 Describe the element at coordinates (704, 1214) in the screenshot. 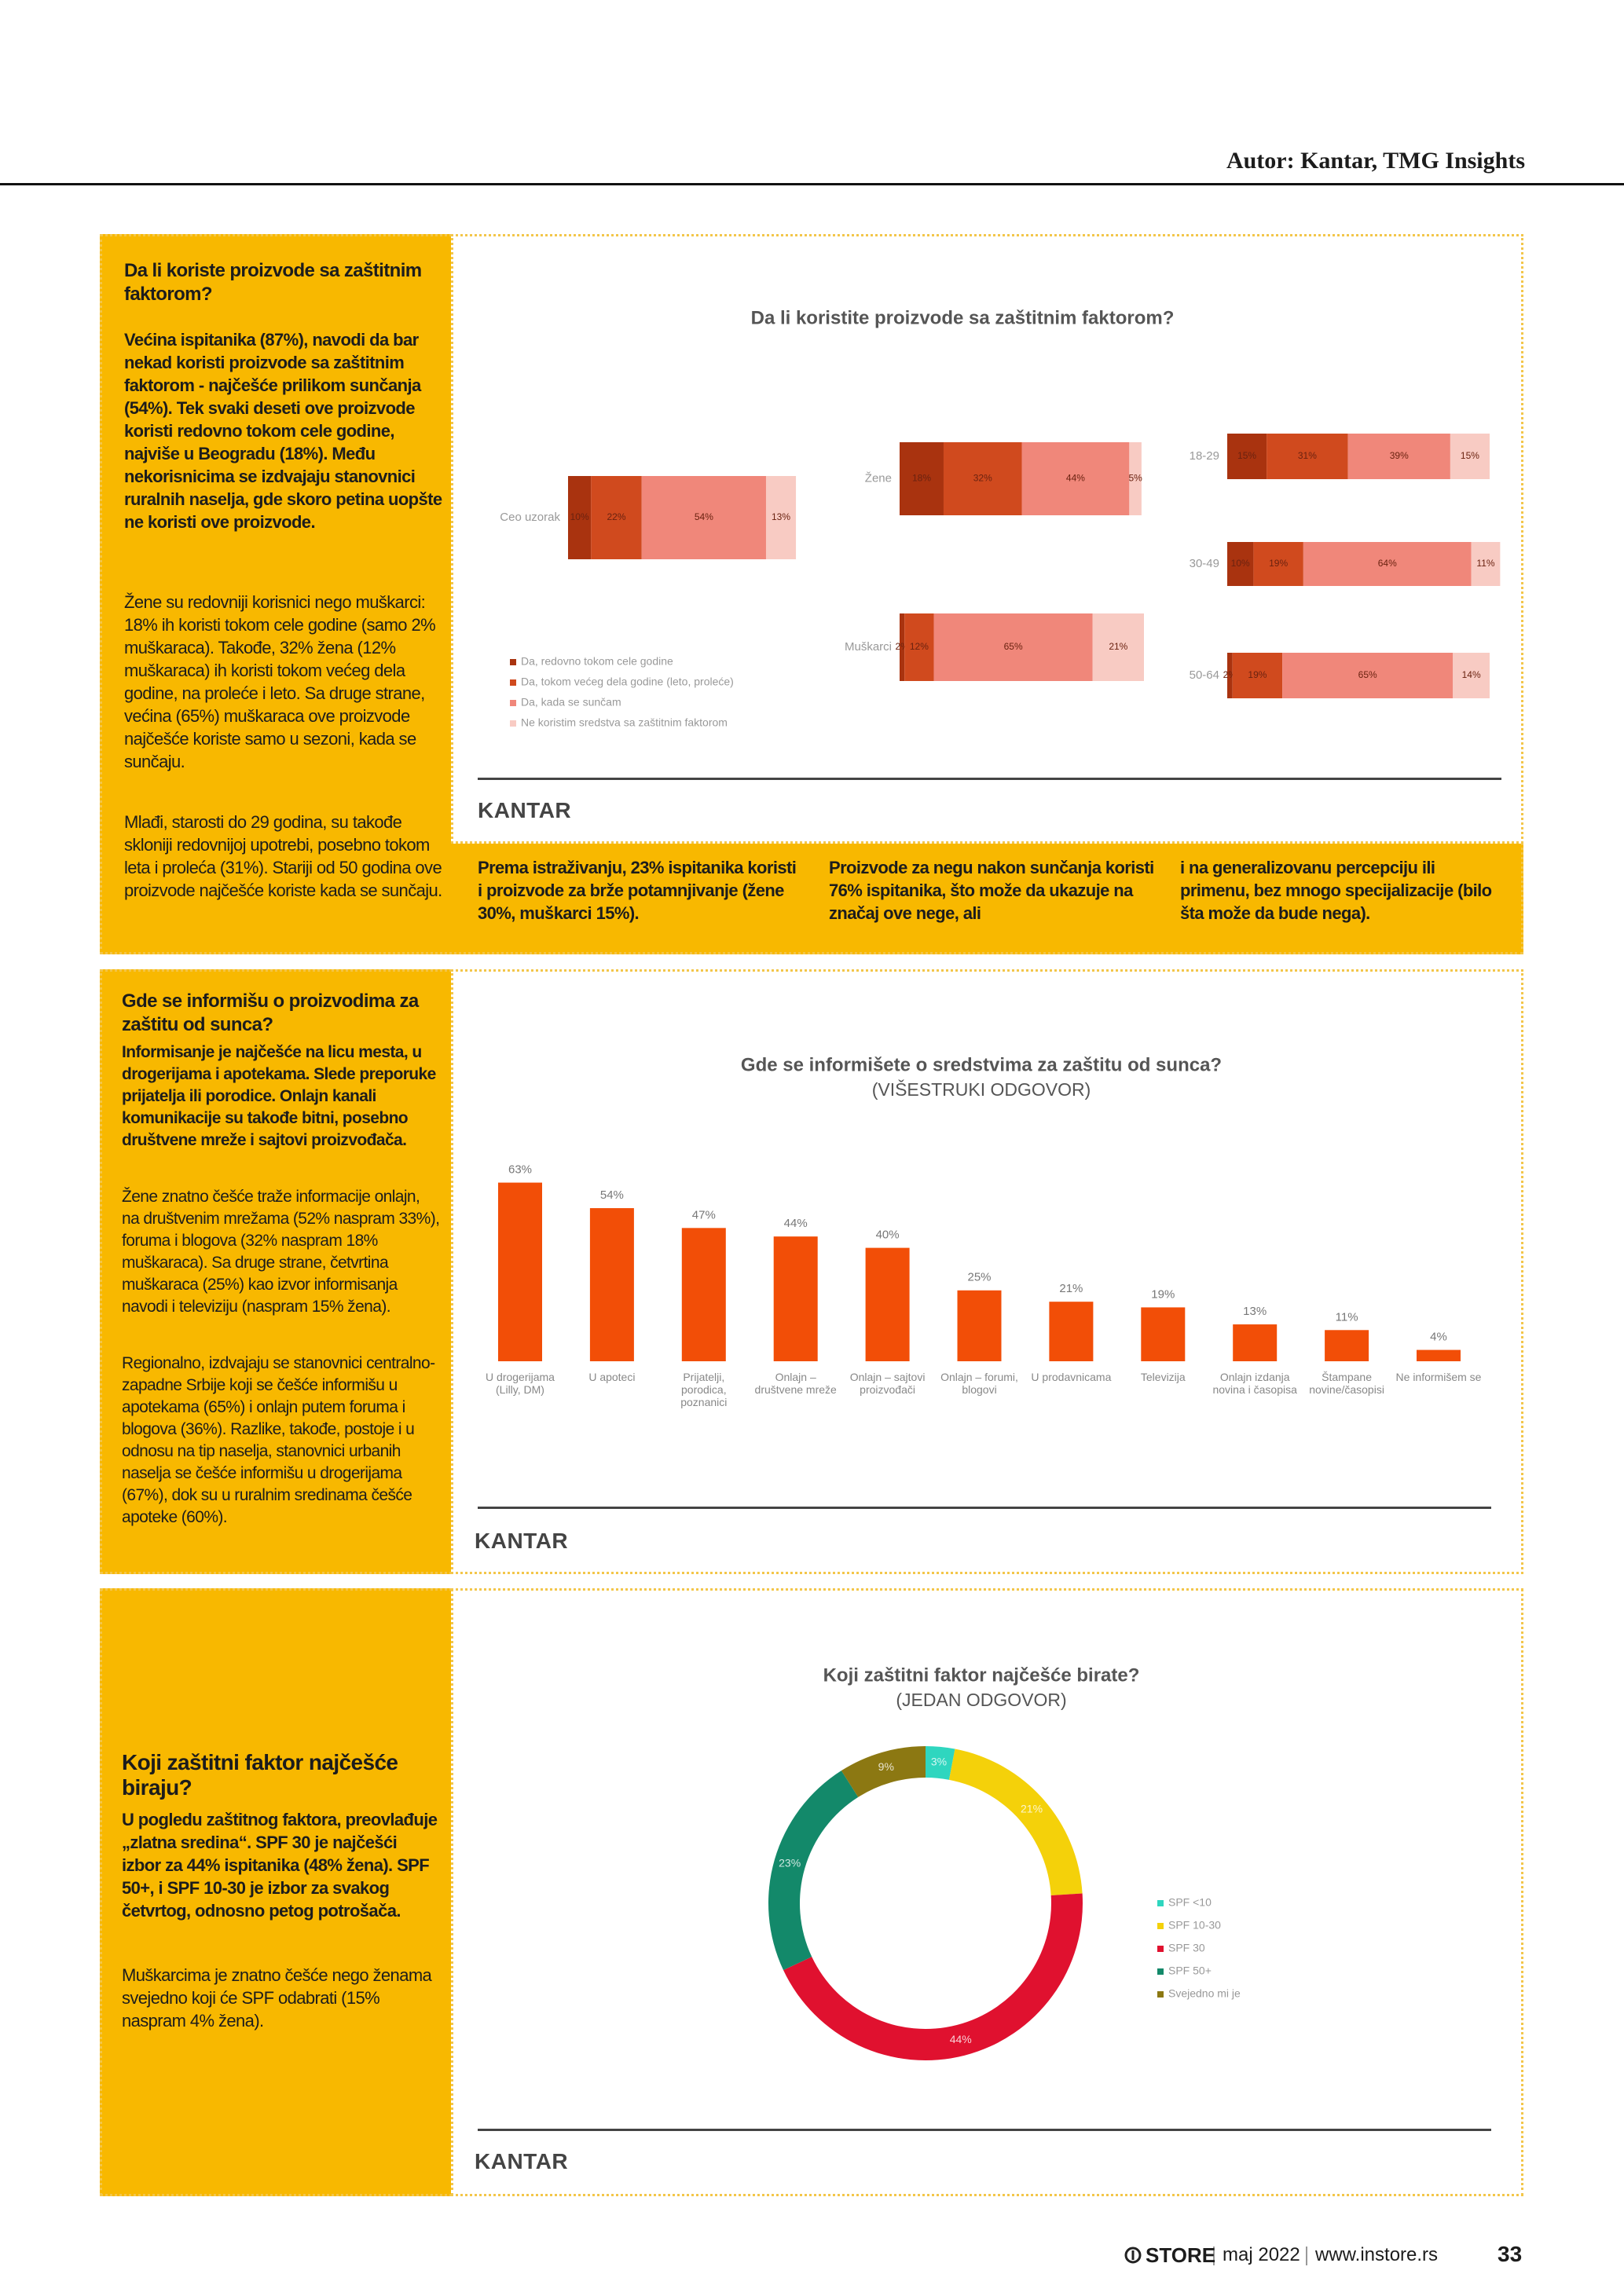

I see `value-label: 47%` at that location.